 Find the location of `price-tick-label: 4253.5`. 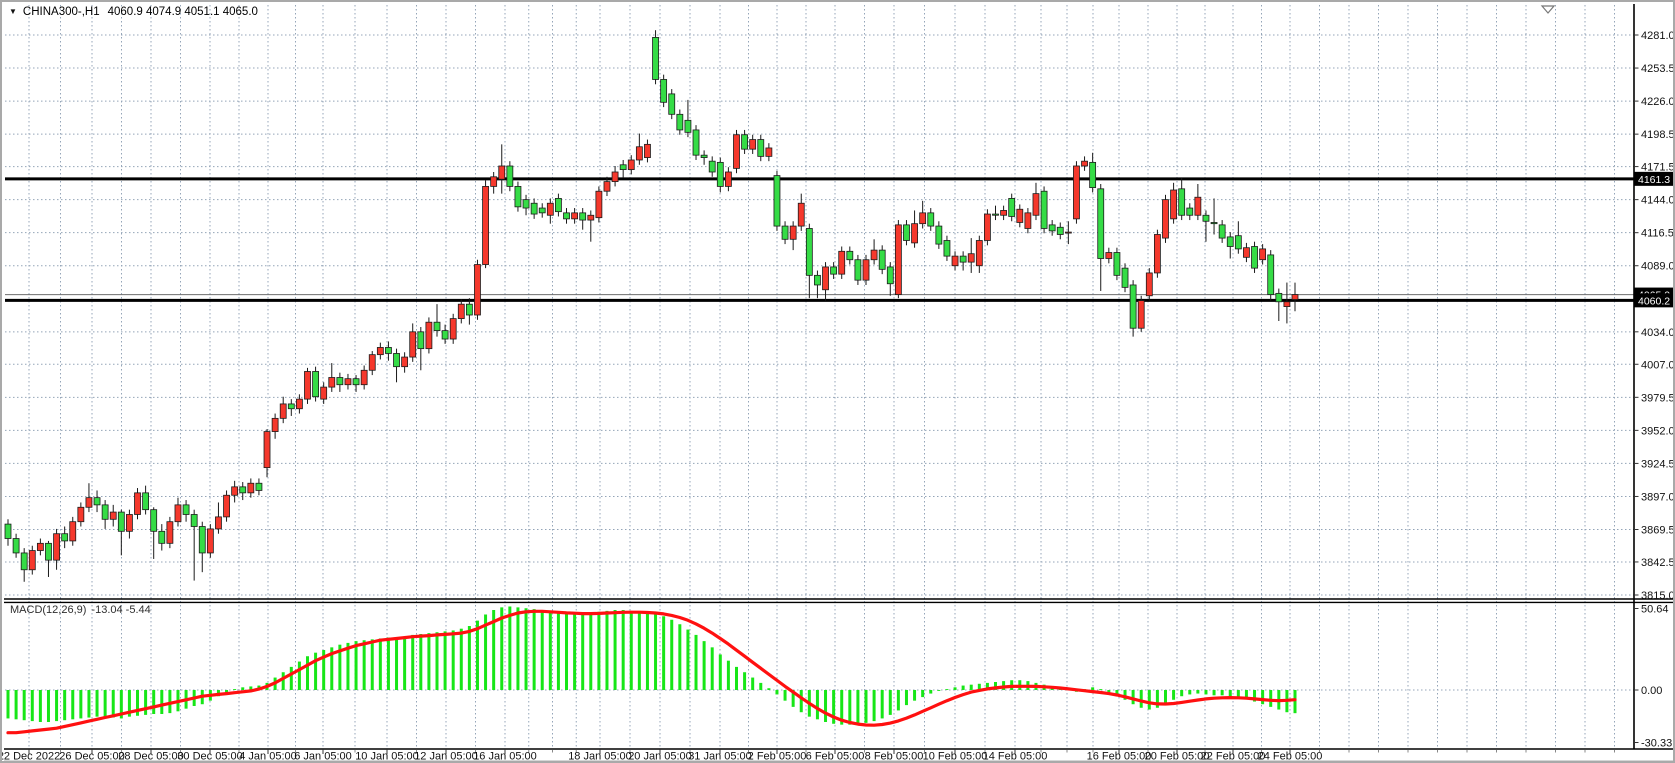

price-tick-label: 4253.5 is located at coordinates (1658, 69).